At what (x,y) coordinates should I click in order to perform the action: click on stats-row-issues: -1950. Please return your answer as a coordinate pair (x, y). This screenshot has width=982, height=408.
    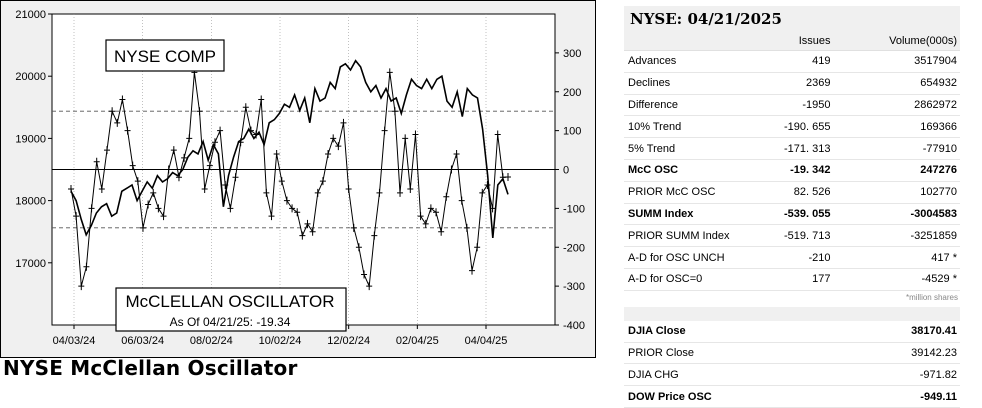
    Looking at the image, I should click on (810, 105).